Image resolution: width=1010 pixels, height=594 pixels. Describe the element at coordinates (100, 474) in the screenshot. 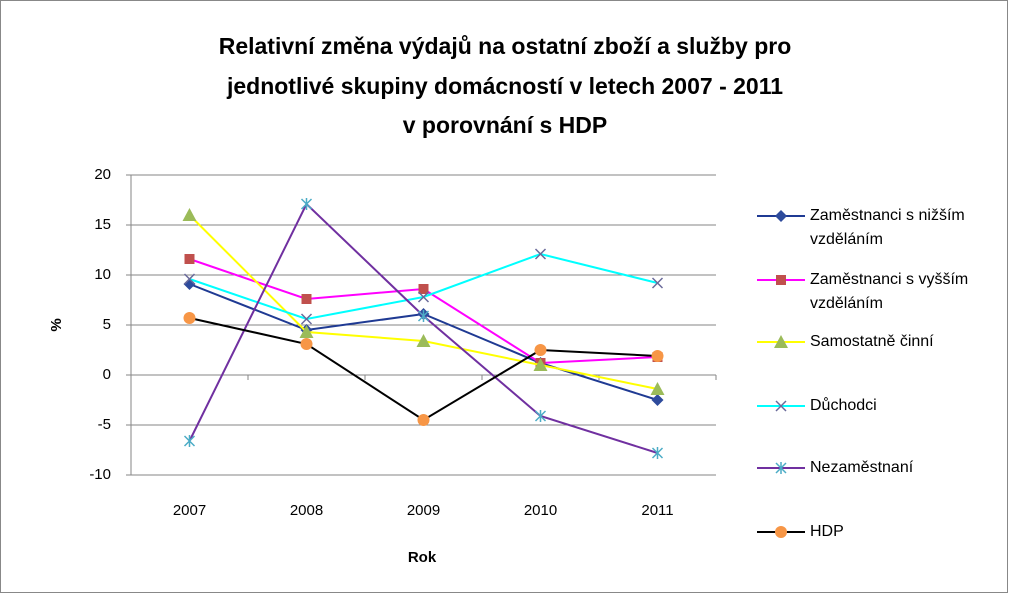

I see `y-tick-label: -10` at that location.